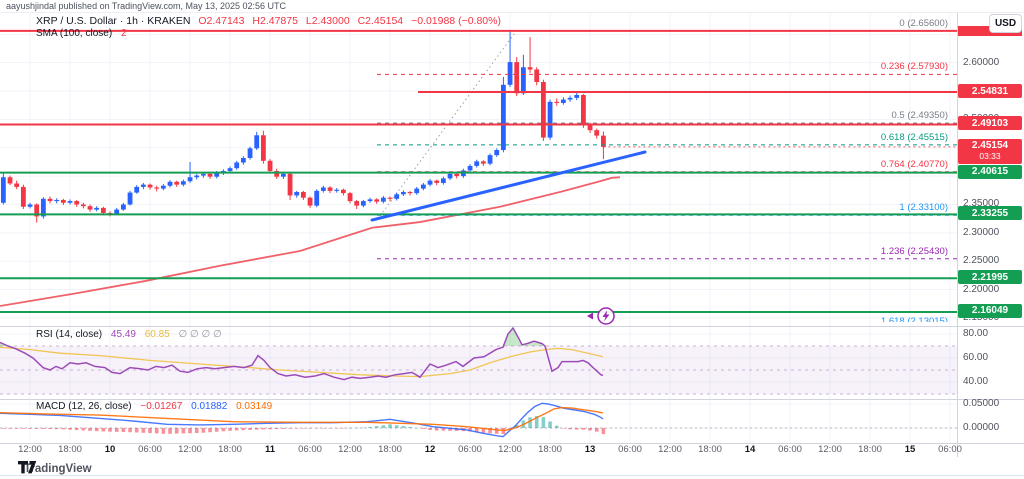 Image resolution: width=1024 pixels, height=479 pixels. What do you see at coordinates (981, 289) in the screenshot?
I see `price-axis-label: 2.20000` at bounding box center [981, 289].